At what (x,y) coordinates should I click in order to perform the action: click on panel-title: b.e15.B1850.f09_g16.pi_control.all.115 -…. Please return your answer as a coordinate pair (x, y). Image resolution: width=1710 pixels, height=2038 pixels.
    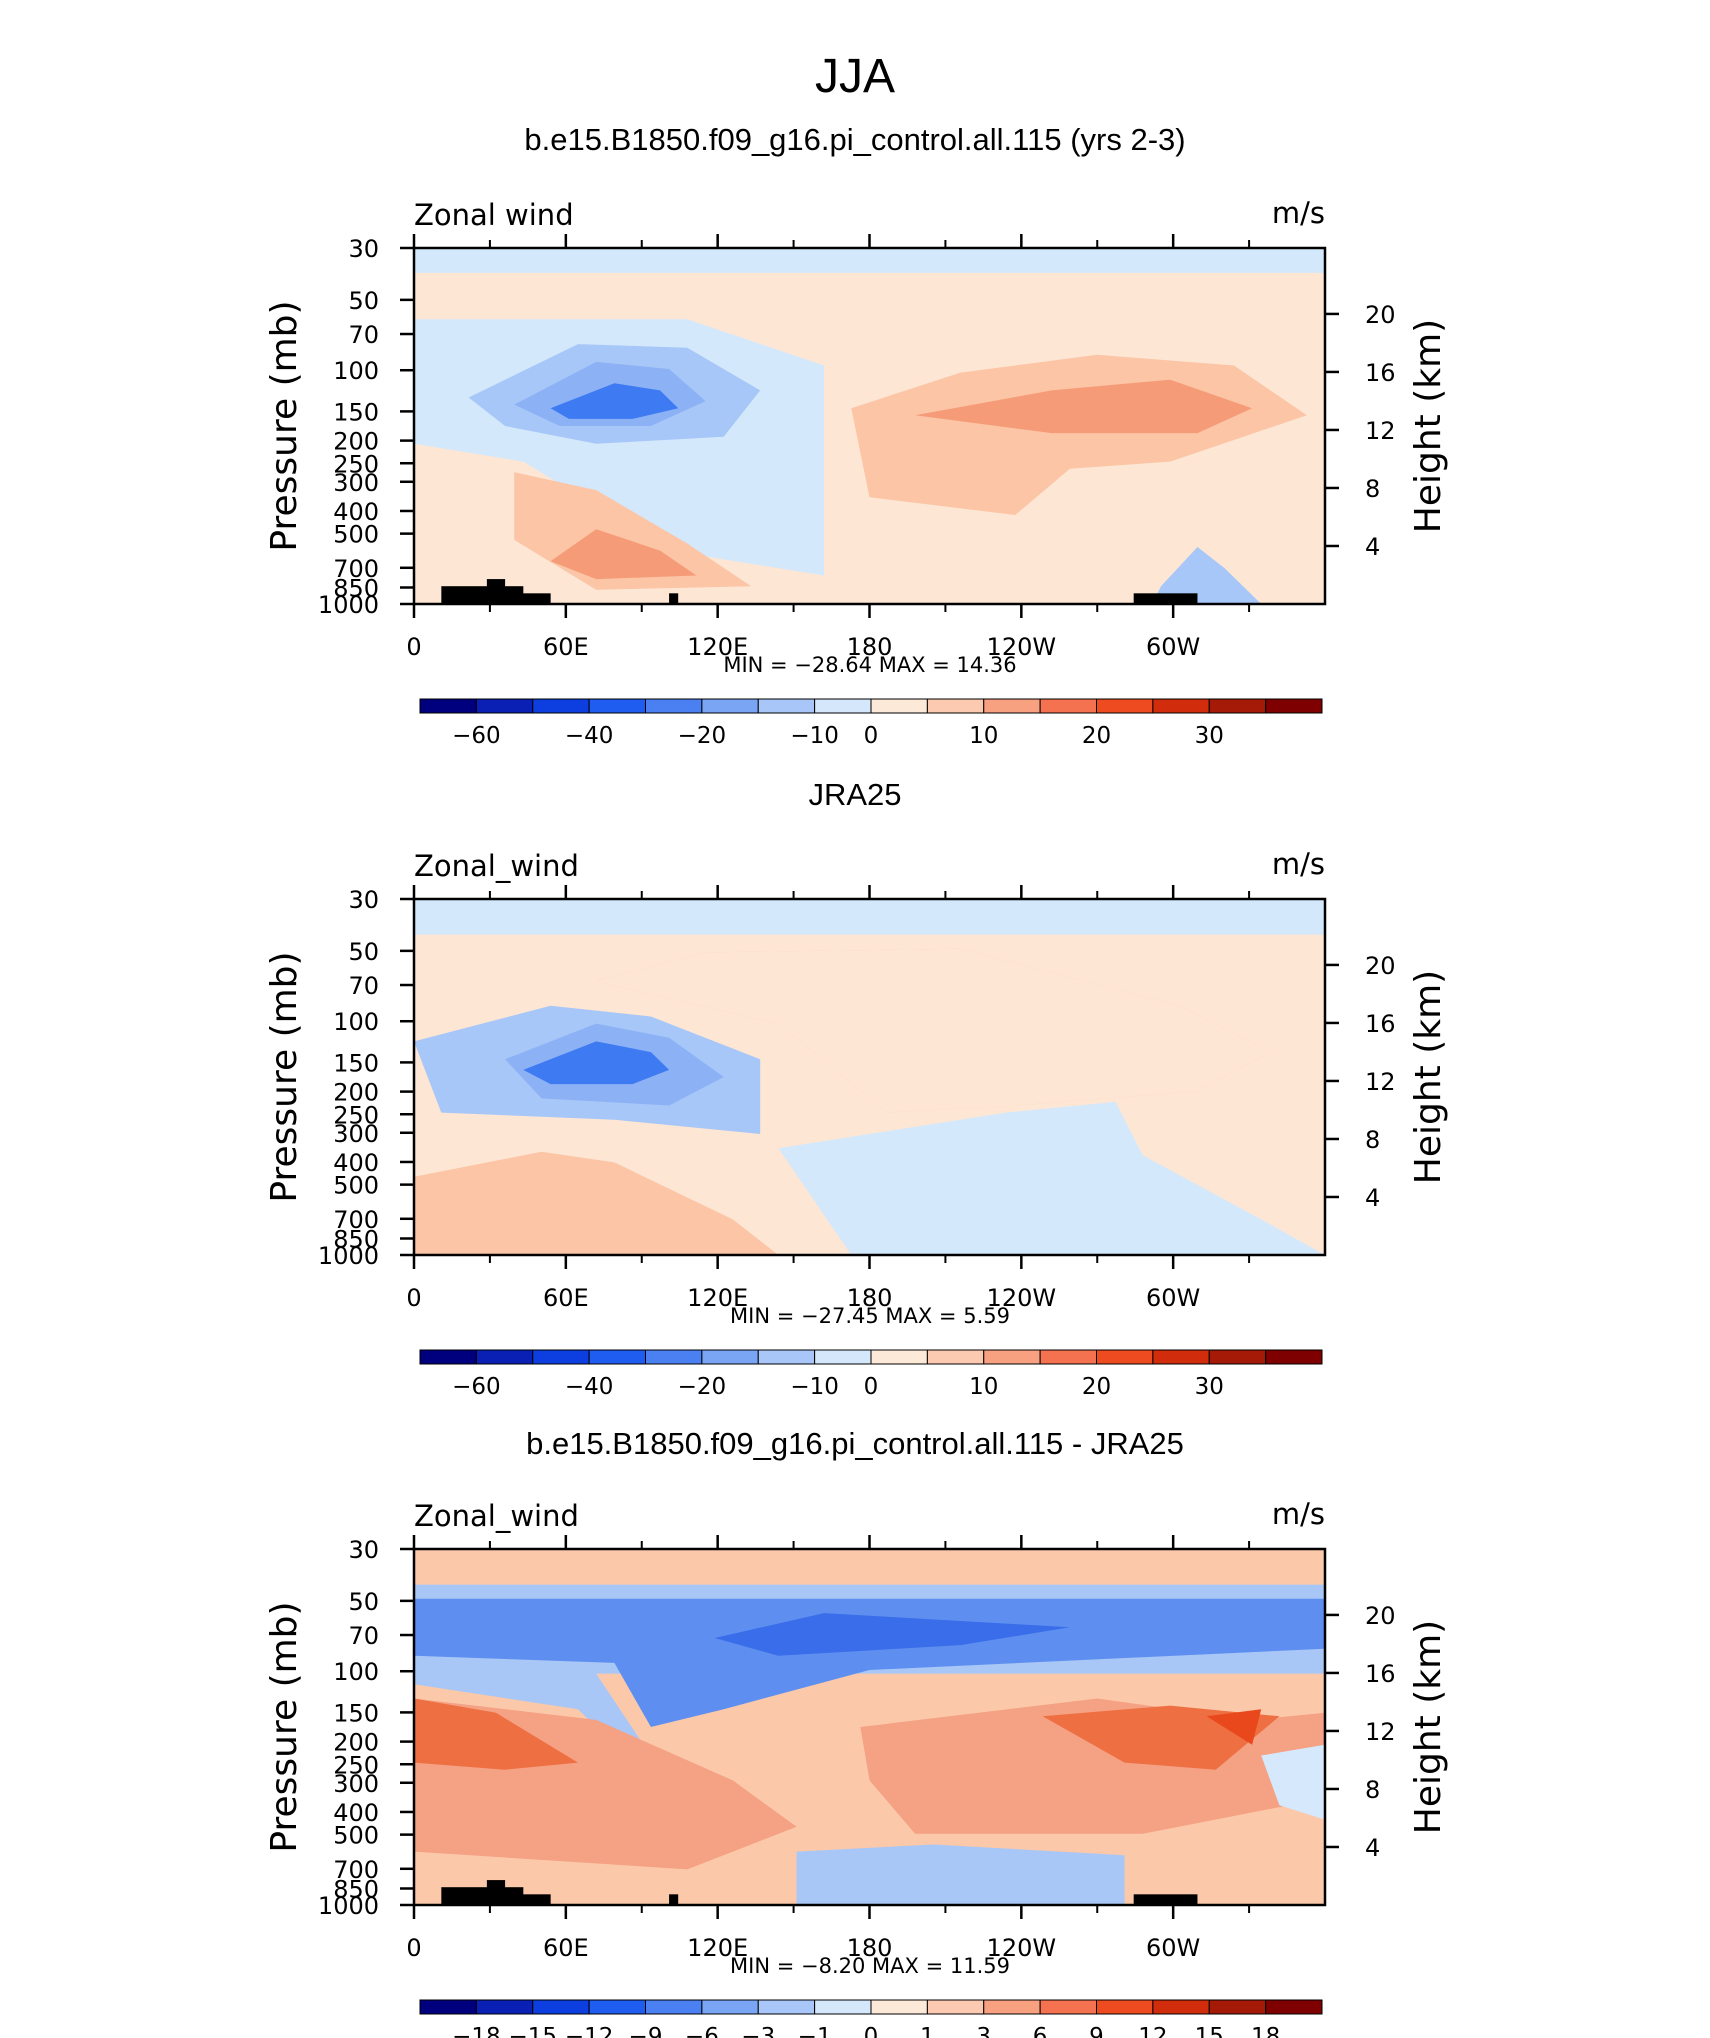
    Looking at the image, I should click on (855, 1443).